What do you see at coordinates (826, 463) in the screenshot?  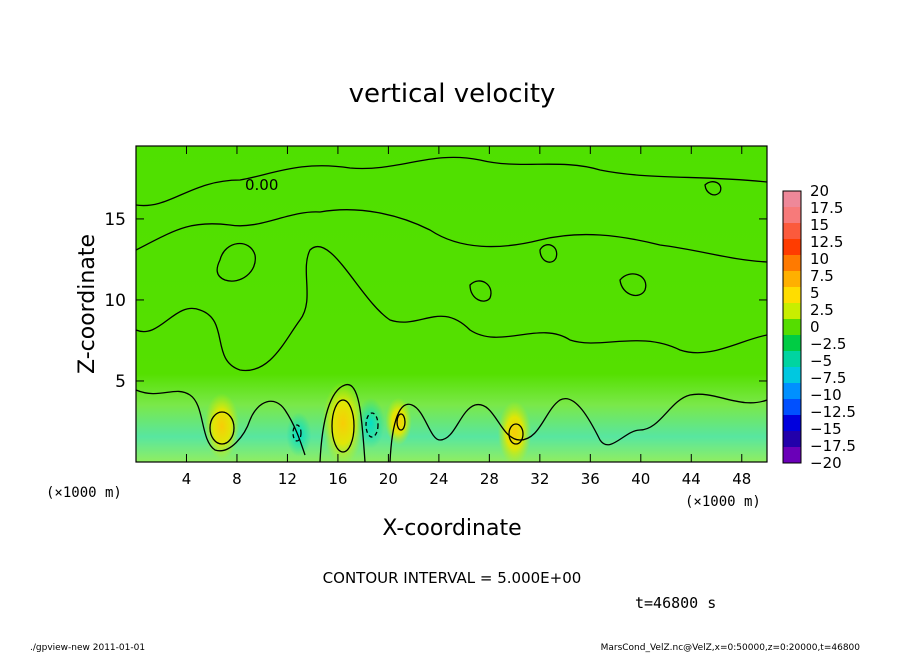 I see `colorbar-label: −20` at bounding box center [826, 463].